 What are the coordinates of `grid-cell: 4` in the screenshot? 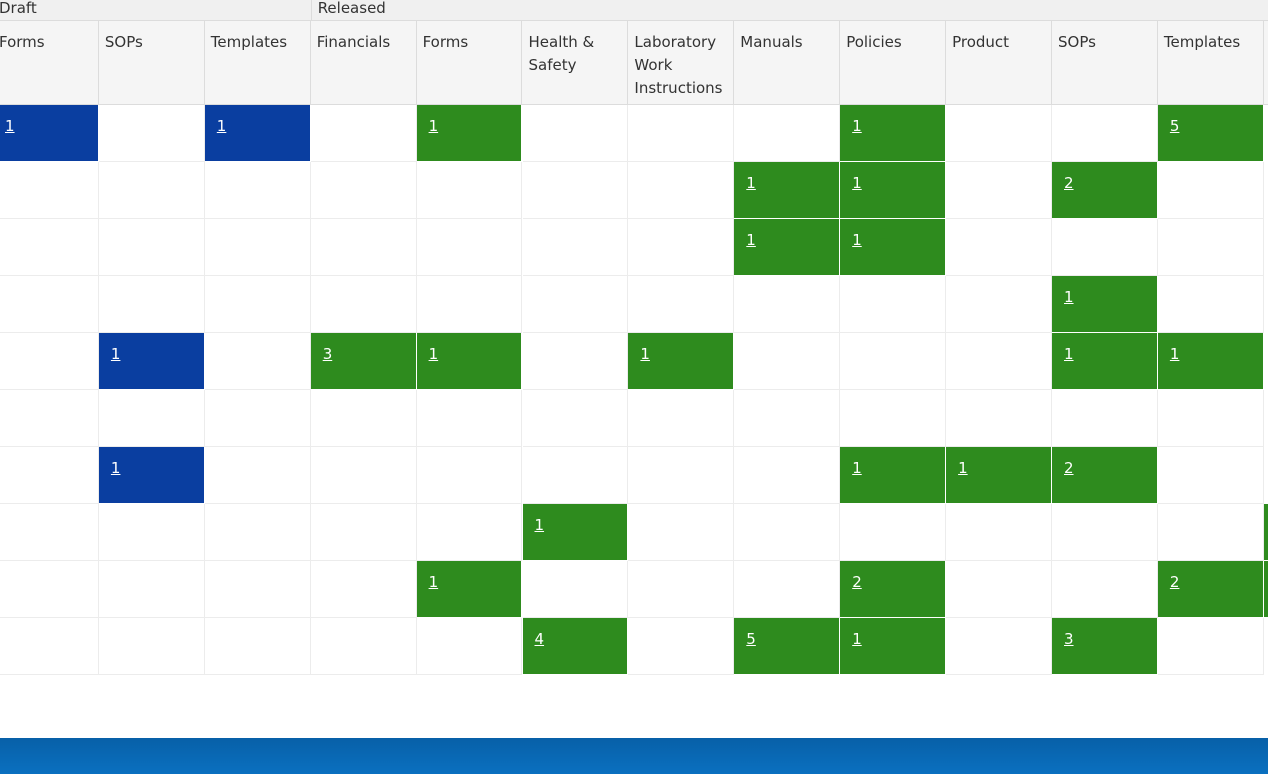 It's located at (575, 646).